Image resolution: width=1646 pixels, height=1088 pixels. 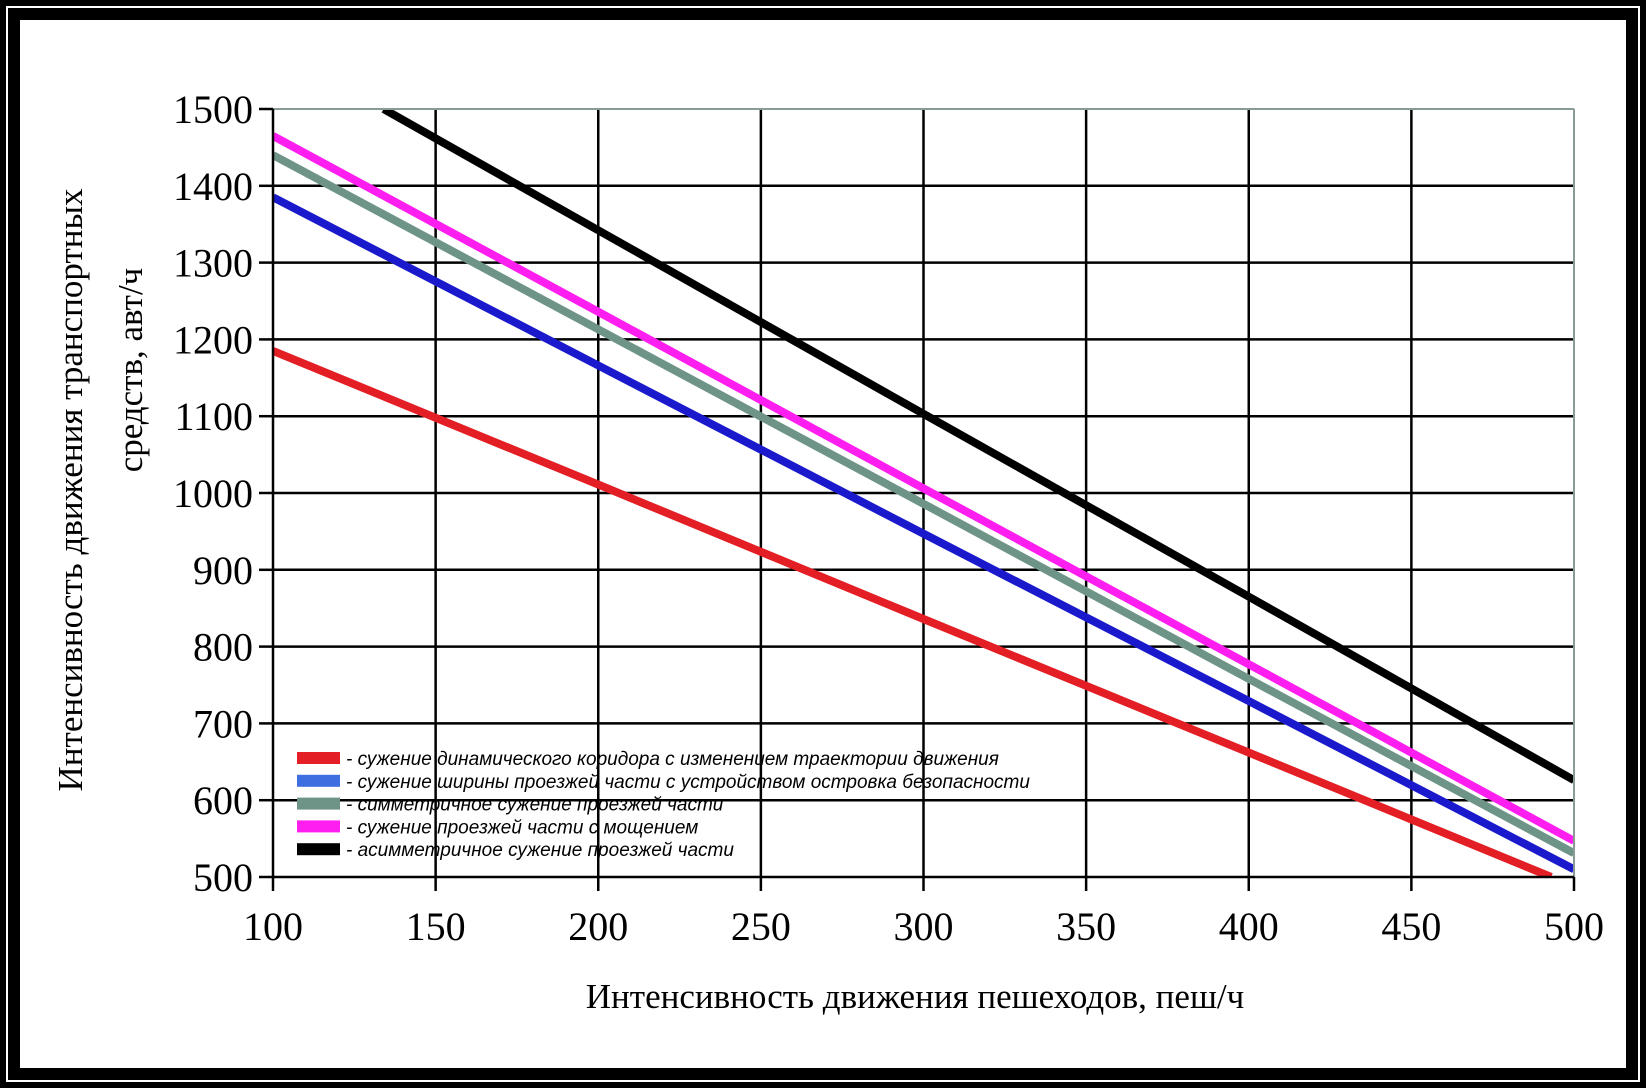 I want to click on x-tick-label: 300, so click(x=924, y=926).